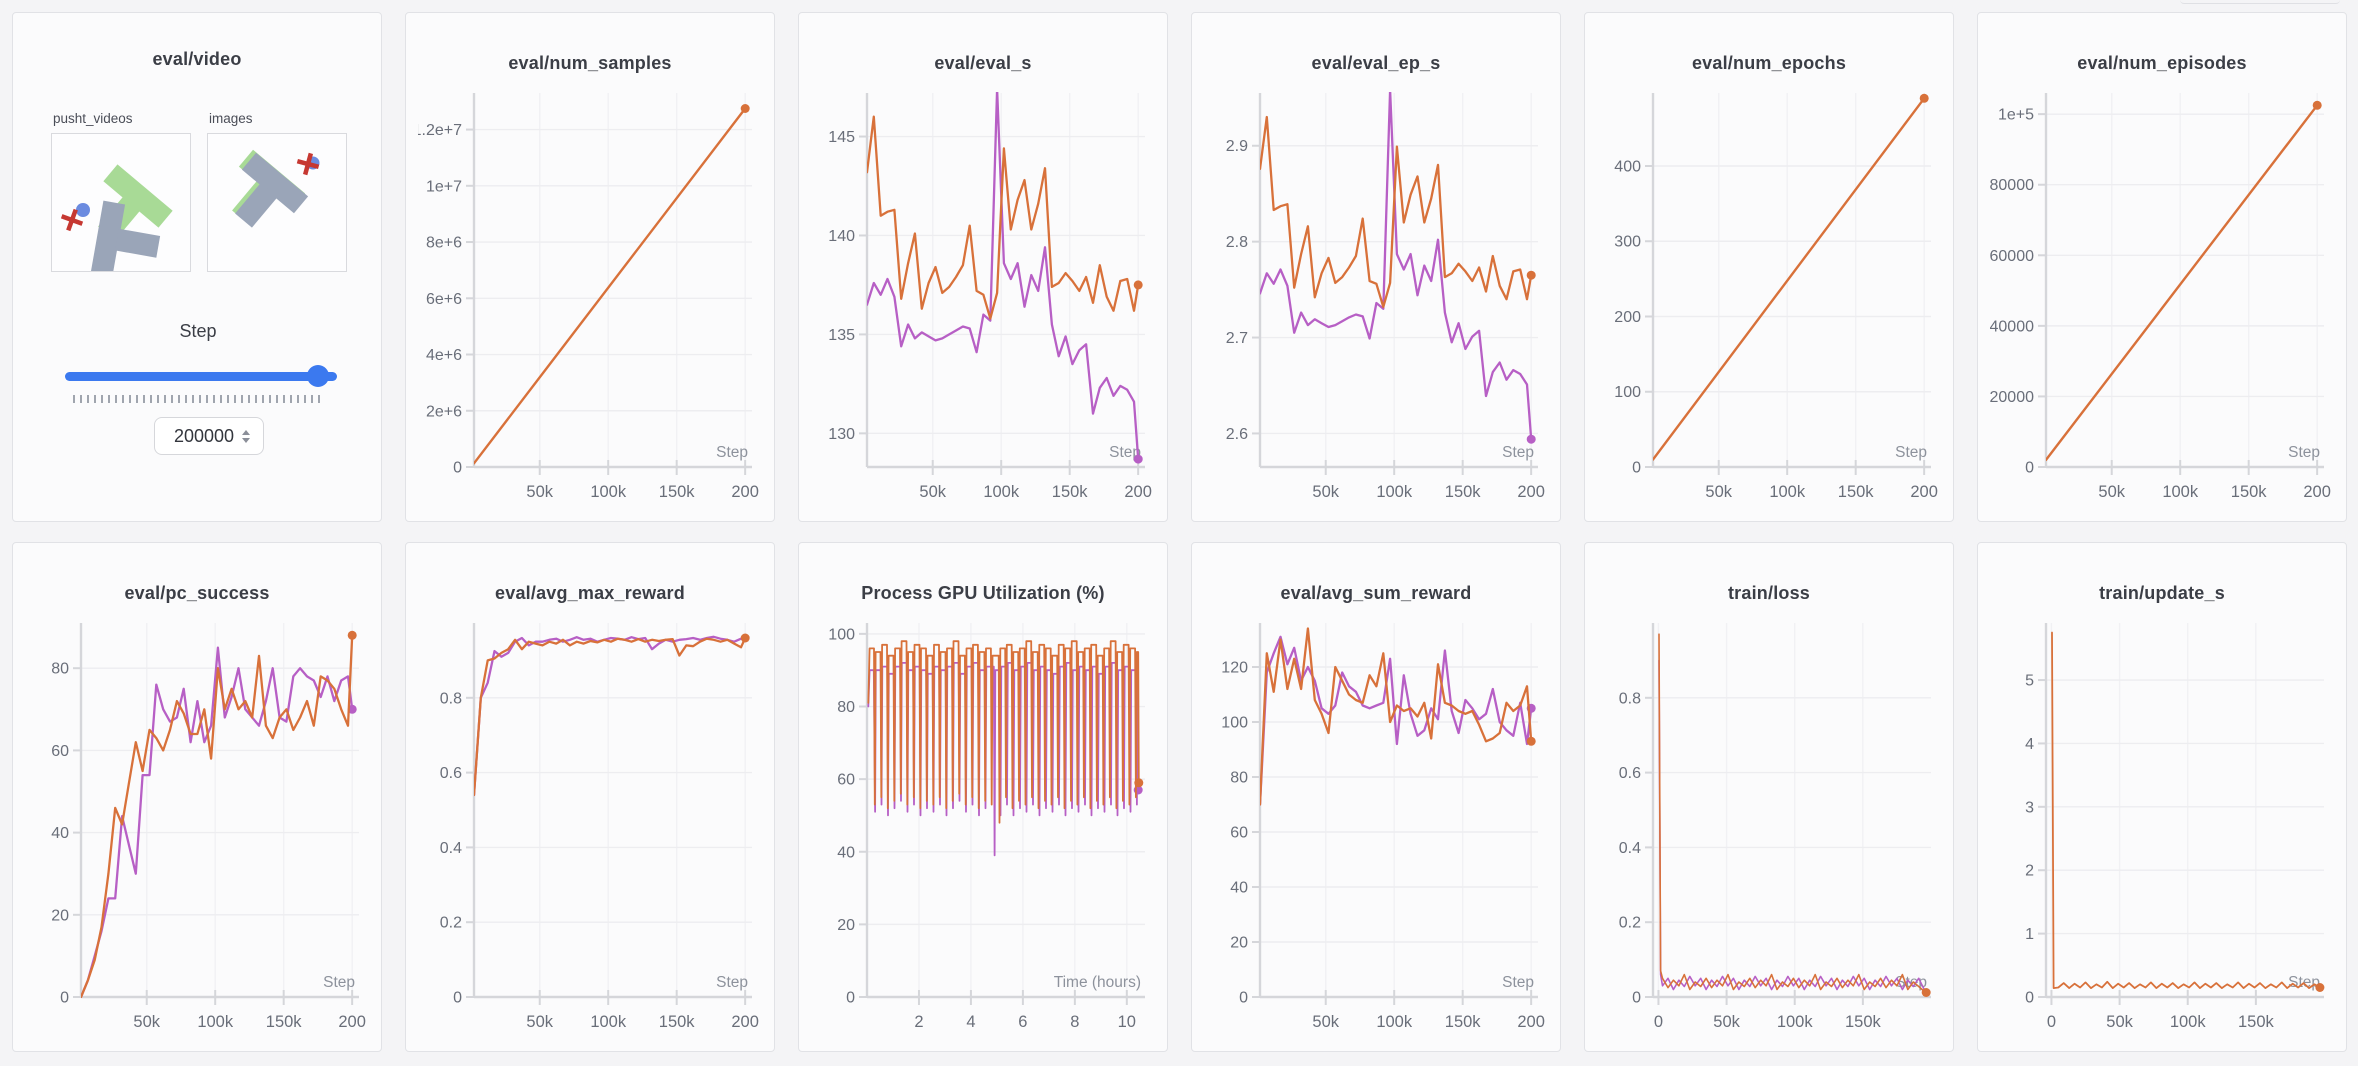 The image size is (2358, 1066). I want to click on svg-text: 60, so click(846, 780).